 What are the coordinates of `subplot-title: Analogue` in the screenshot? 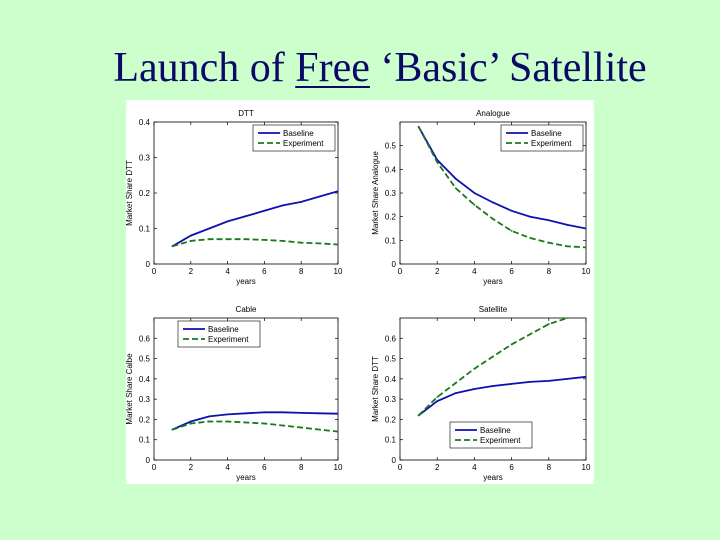 It's located at (493, 113).